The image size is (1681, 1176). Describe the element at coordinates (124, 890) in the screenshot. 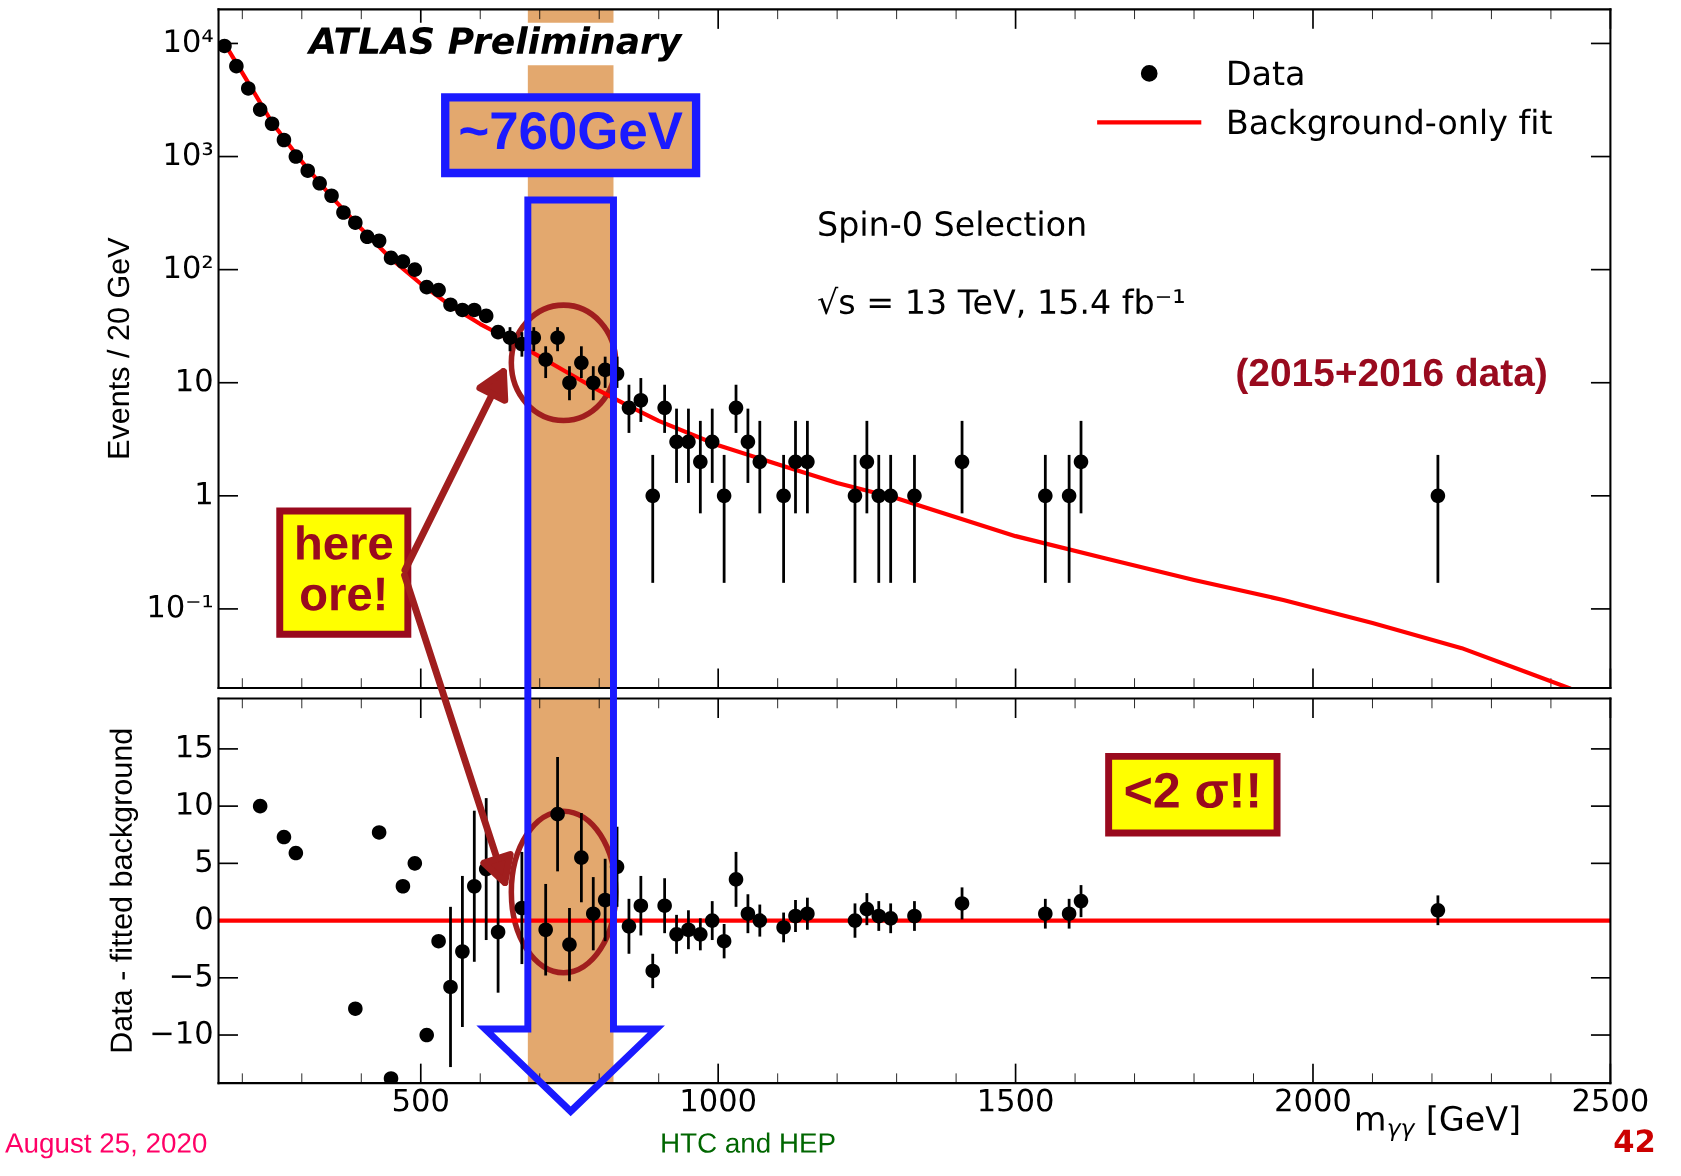

I see `y-axis-title: Data - fitted background` at that location.